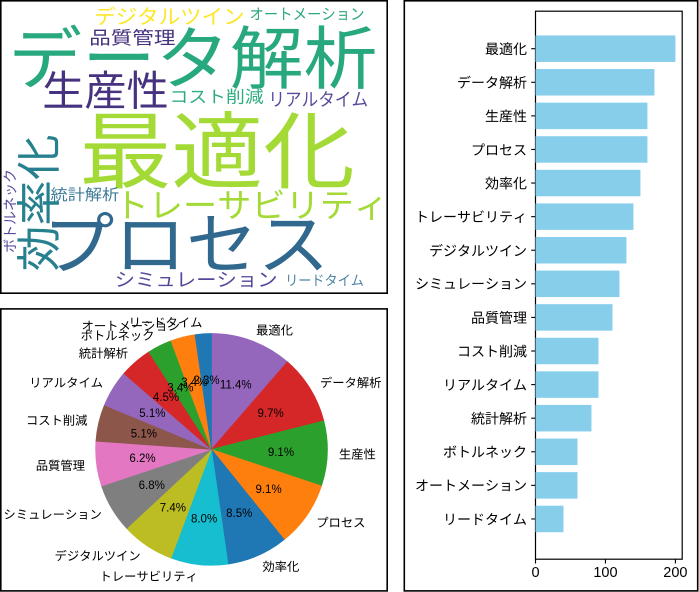 This screenshot has width=699, height=592. What do you see at coordinates (206, 381) in the screenshot?
I see `svg-text: 2.3%` at bounding box center [206, 381].